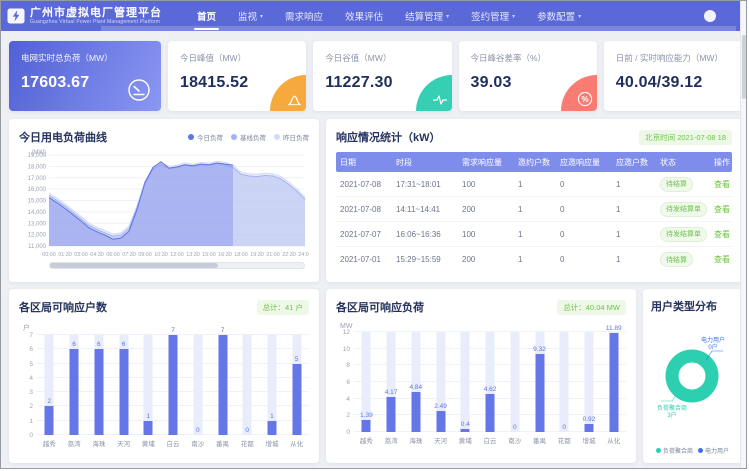 Image resolution: width=749 pixels, height=471 pixels. Describe the element at coordinates (744, 67) in the screenshot. I see `scrollbar-thumb` at that location.